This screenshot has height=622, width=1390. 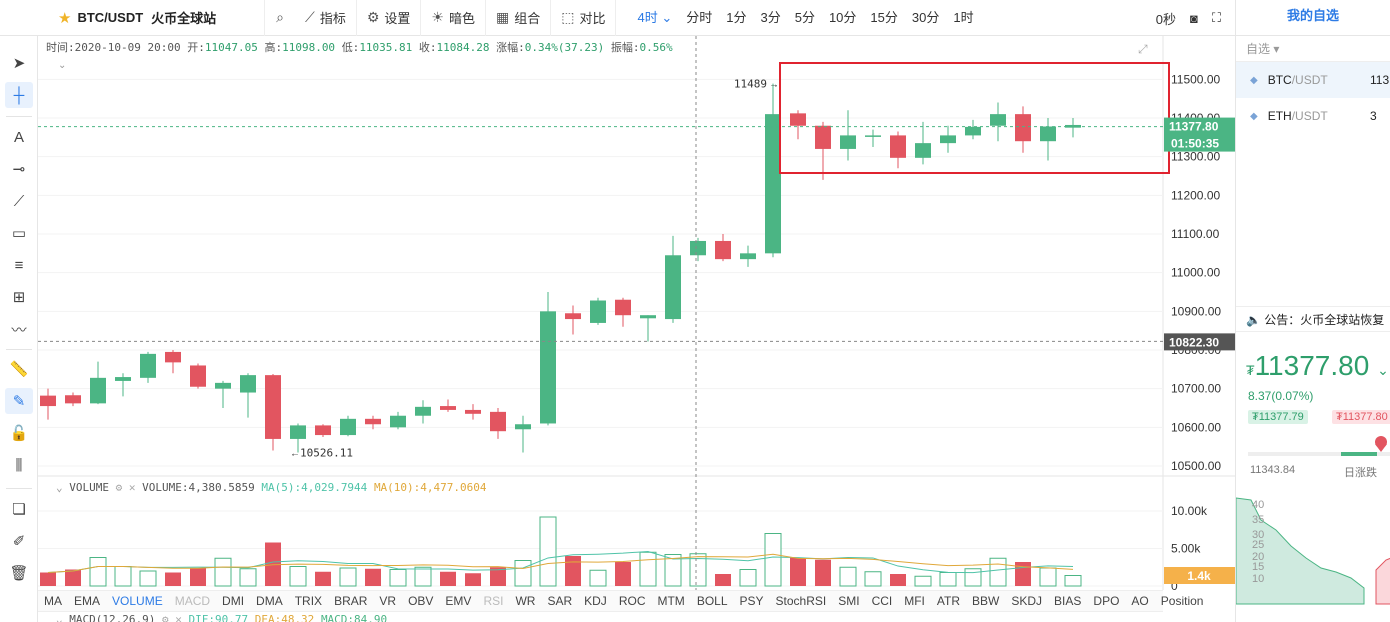 What do you see at coordinates (53, 601) in the screenshot?
I see `indicator-ma: MA` at bounding box center [53, 601].